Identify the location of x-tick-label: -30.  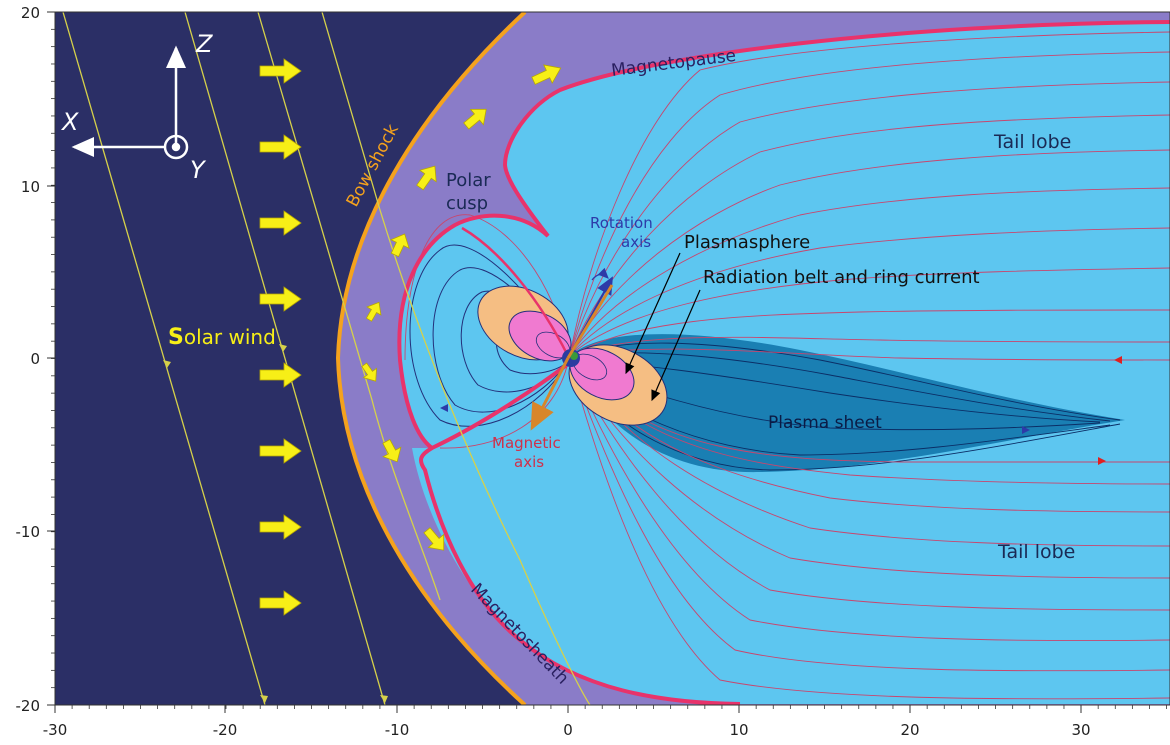
(55, 730).